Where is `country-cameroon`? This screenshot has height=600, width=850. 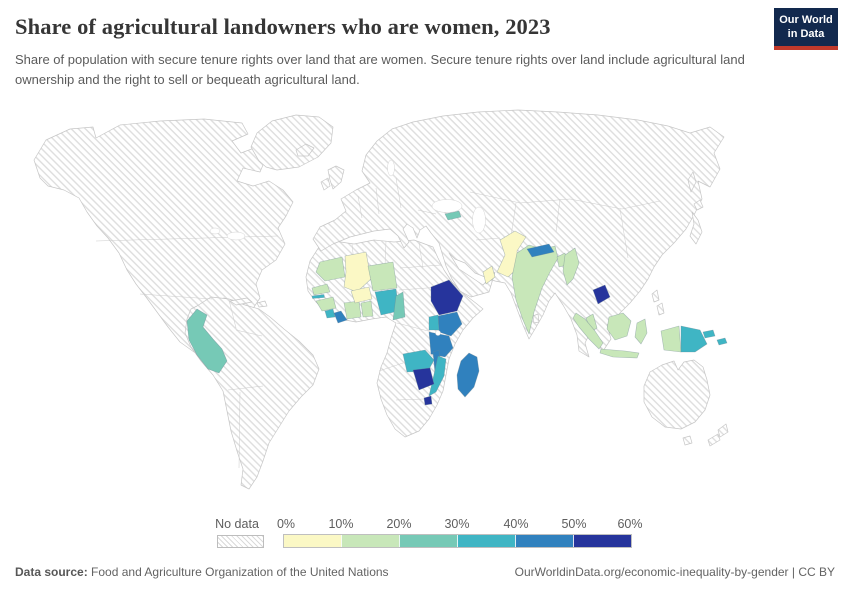 country-cameroon is located at coordinates (399, 306).